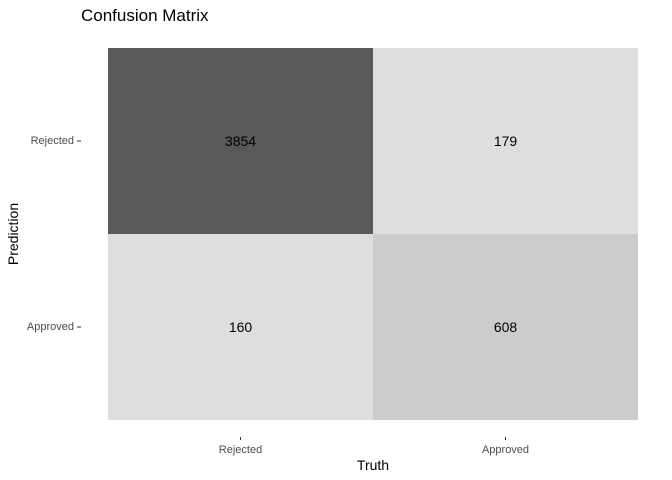  What do you see at coordinates (52, 141) in the screenshot?
I see `y-tick-label-rejected: Rejected` at bounding box center [52, 141].